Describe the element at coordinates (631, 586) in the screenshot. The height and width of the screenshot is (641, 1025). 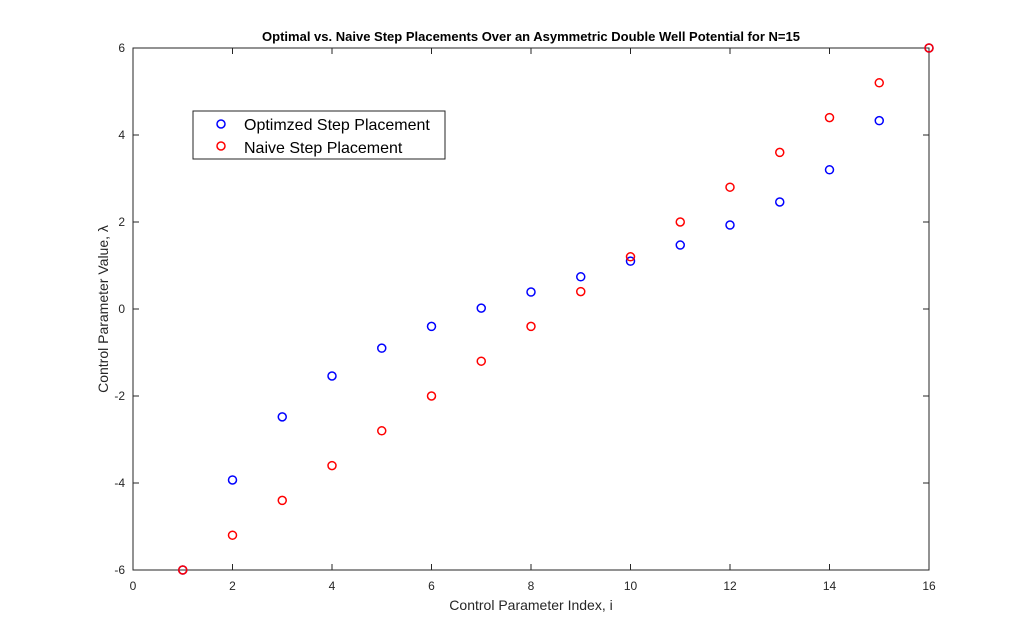
I see `x-tick-label: 10` at that location.